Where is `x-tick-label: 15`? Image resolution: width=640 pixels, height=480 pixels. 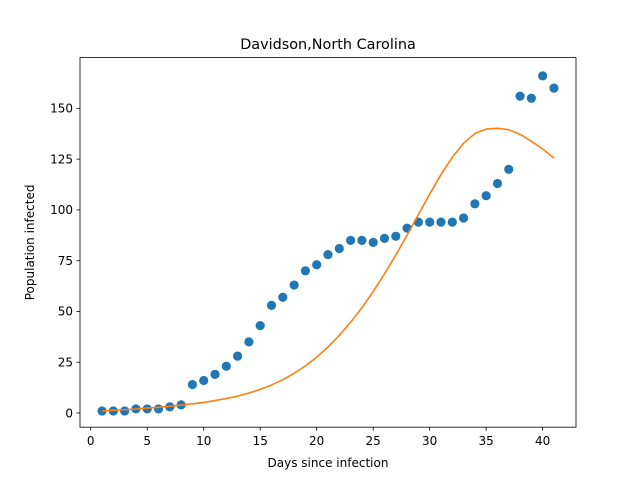 x-tick-label: 15 is located at coordinates (260, 441).